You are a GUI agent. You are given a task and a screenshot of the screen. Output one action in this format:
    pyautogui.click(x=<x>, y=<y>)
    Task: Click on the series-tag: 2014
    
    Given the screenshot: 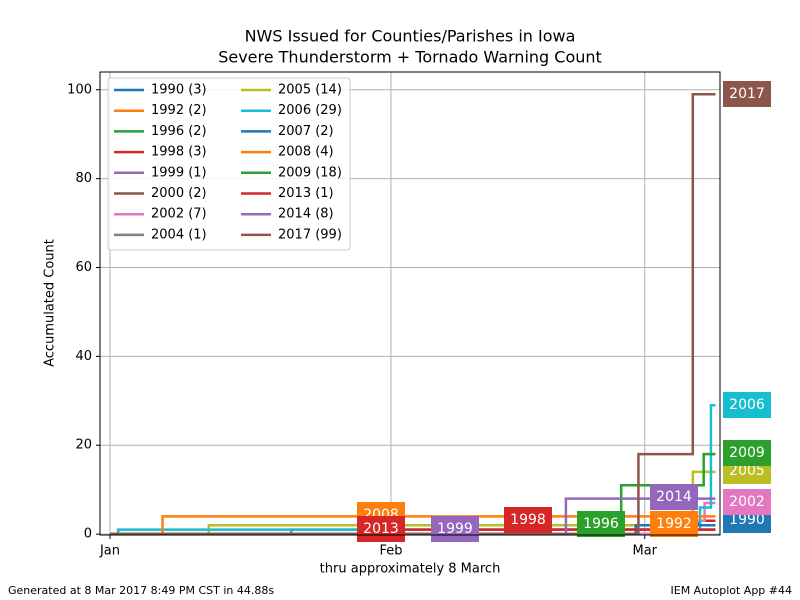 What is the action you would take?
    pyautogui.click(x=674, y=497)
    